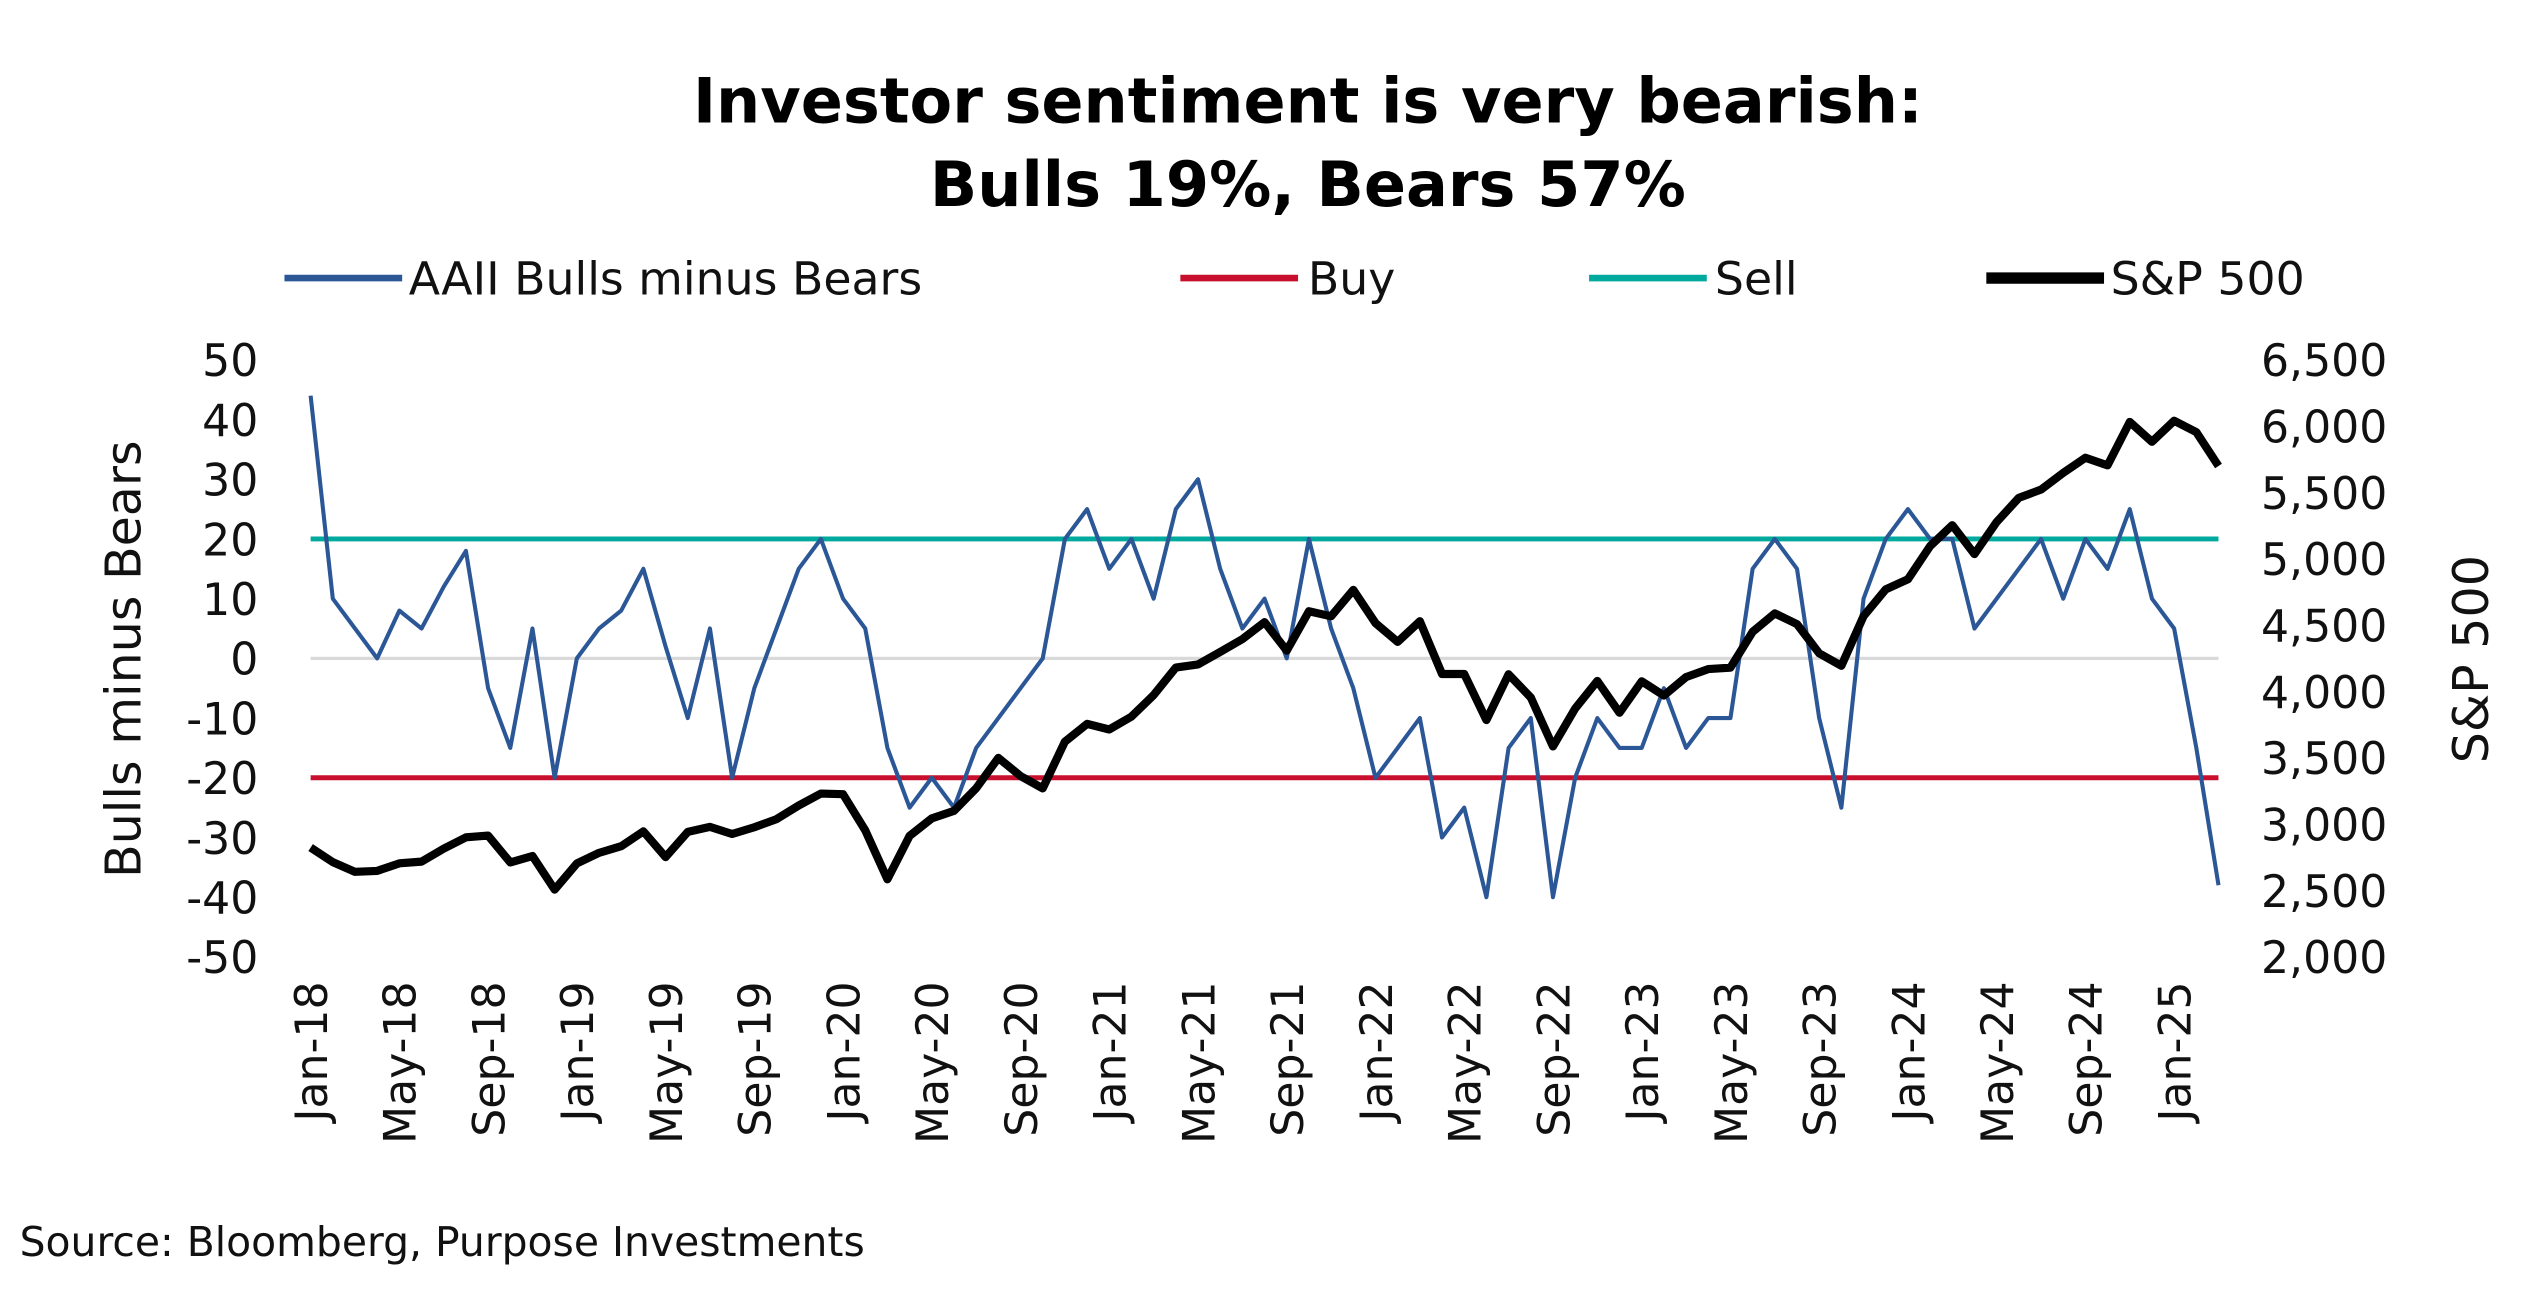 The width and height of the screenshot is (2534, 1302). Describe the element at coordinates (1308, 184) in the screenshot. I see `chart-subtitle: Bulls 19%, Bears 57%` at that location.